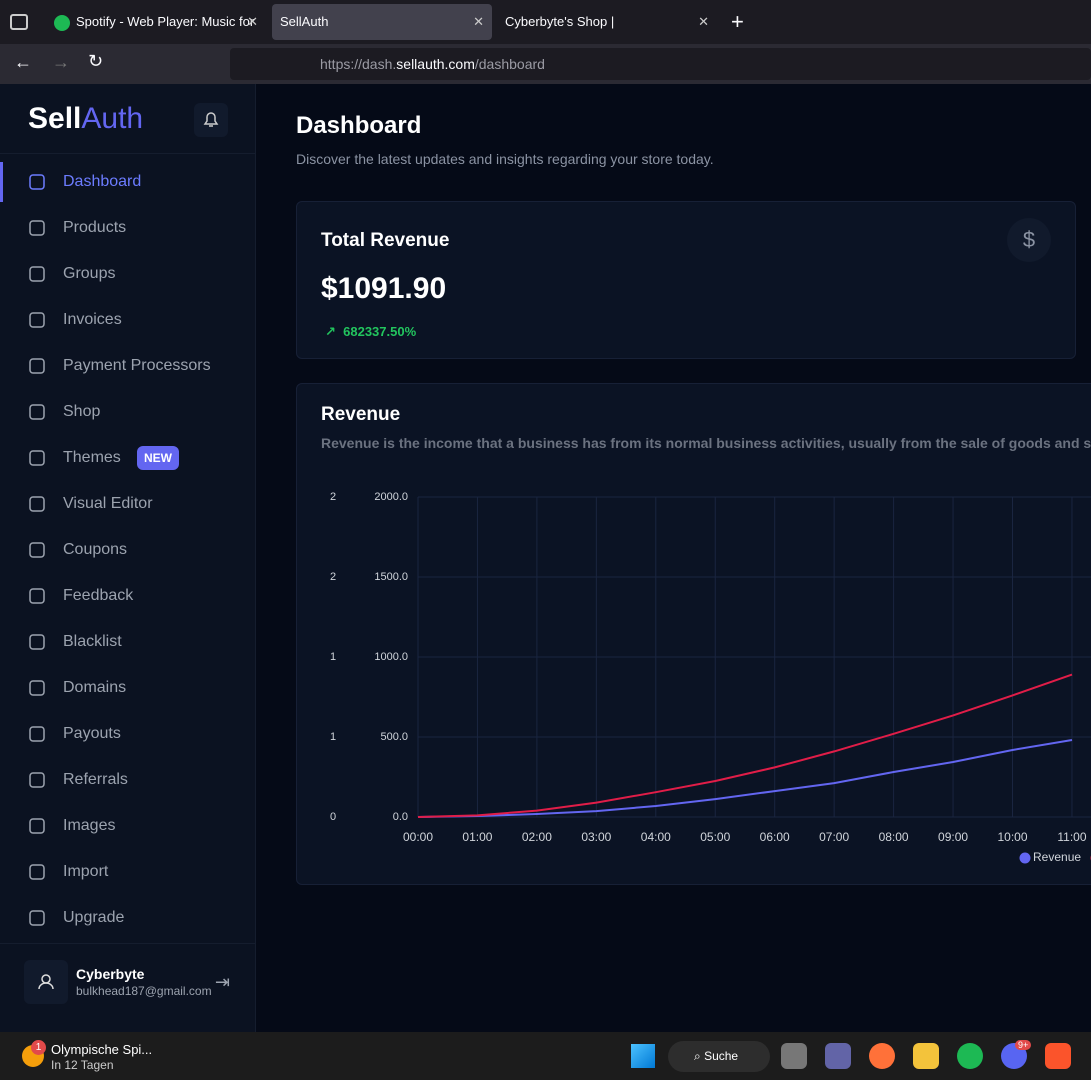 This screenshot has height=1080, width=1091. Describe the element at coordinates (127, 642) in the screenshot. I see `nav-item: Blacklist` at that location.